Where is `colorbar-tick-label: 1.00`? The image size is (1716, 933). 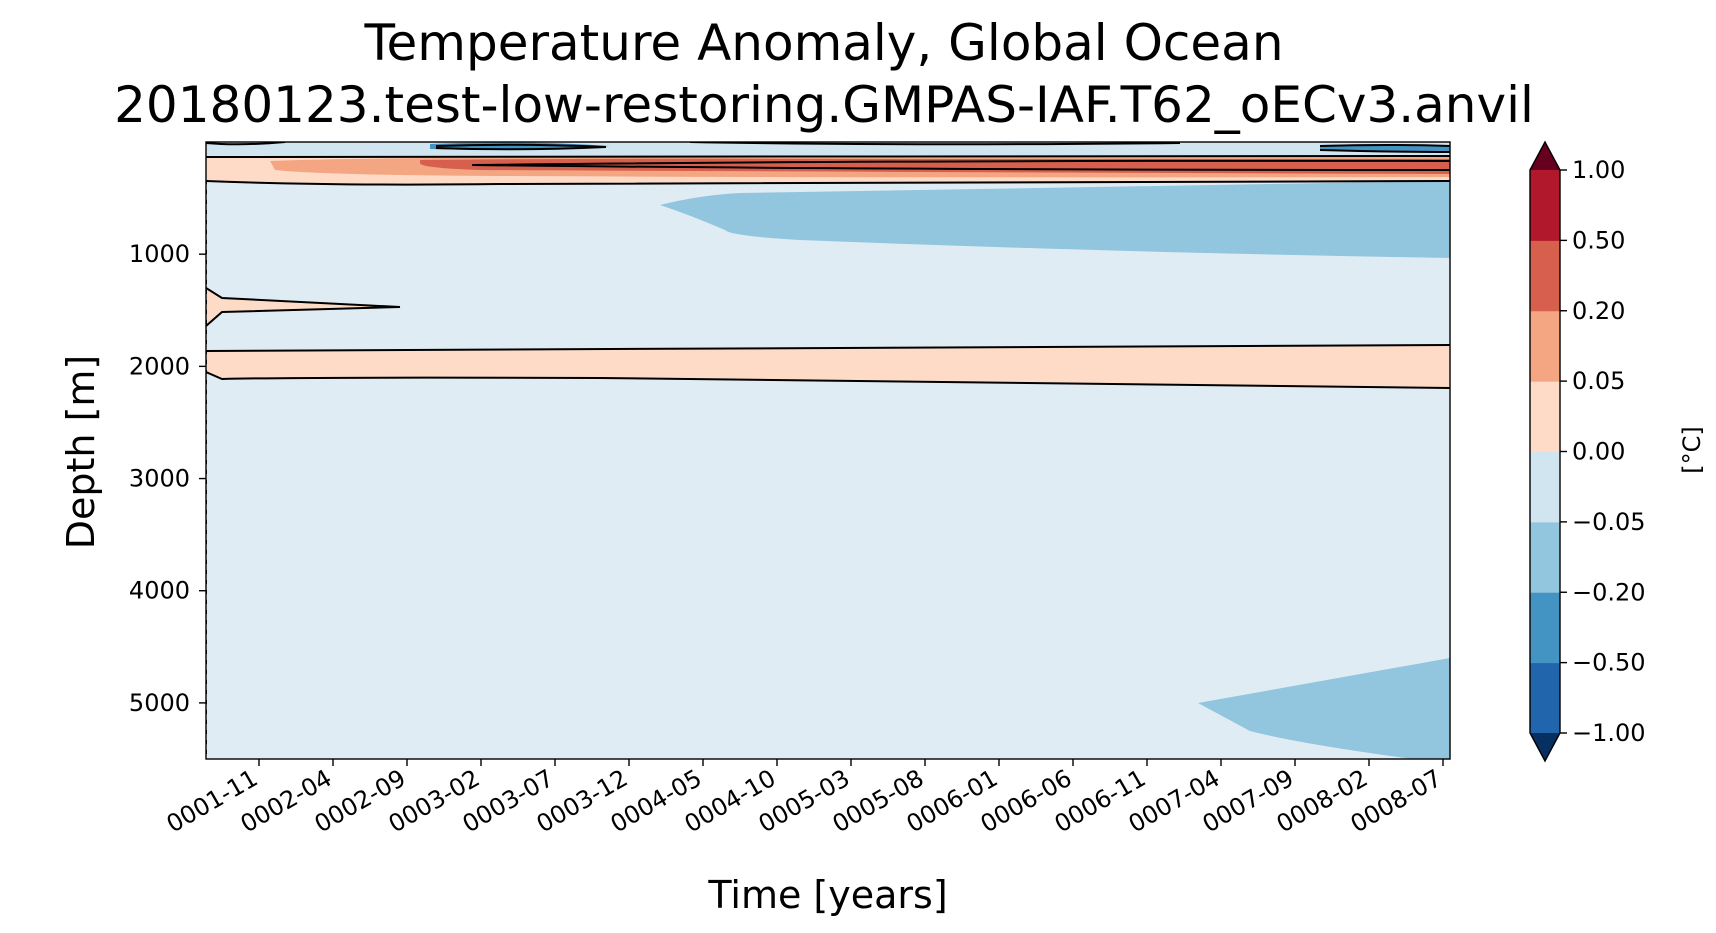
colorbar-tick-label: 1.00 is located at coordinates (1598, 170).